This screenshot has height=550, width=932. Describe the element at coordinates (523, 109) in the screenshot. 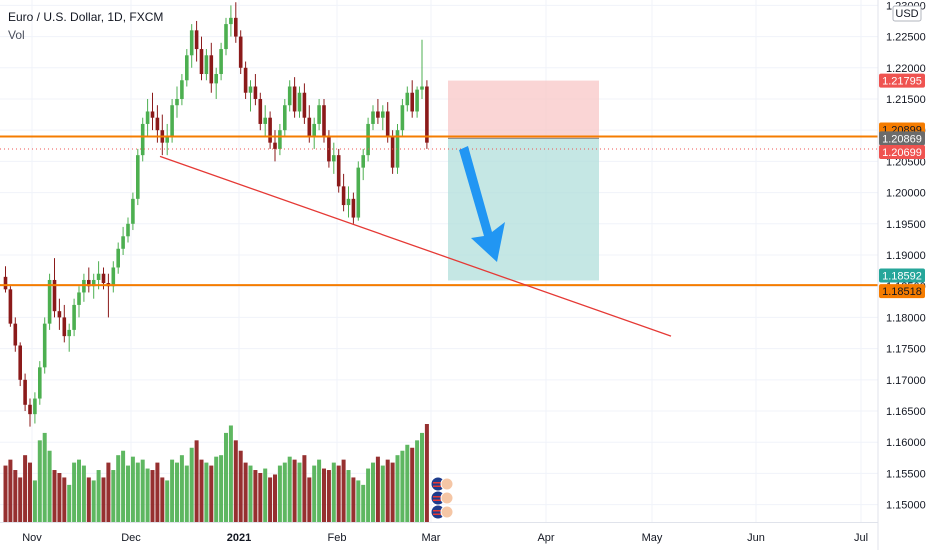

I see `stop-loss-zone` at that location.